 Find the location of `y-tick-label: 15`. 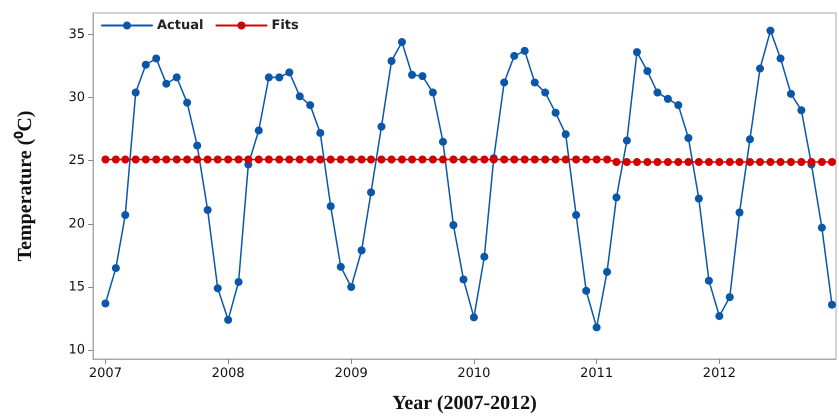

y-tick-label: 15 is located at coordinates (76, 287).